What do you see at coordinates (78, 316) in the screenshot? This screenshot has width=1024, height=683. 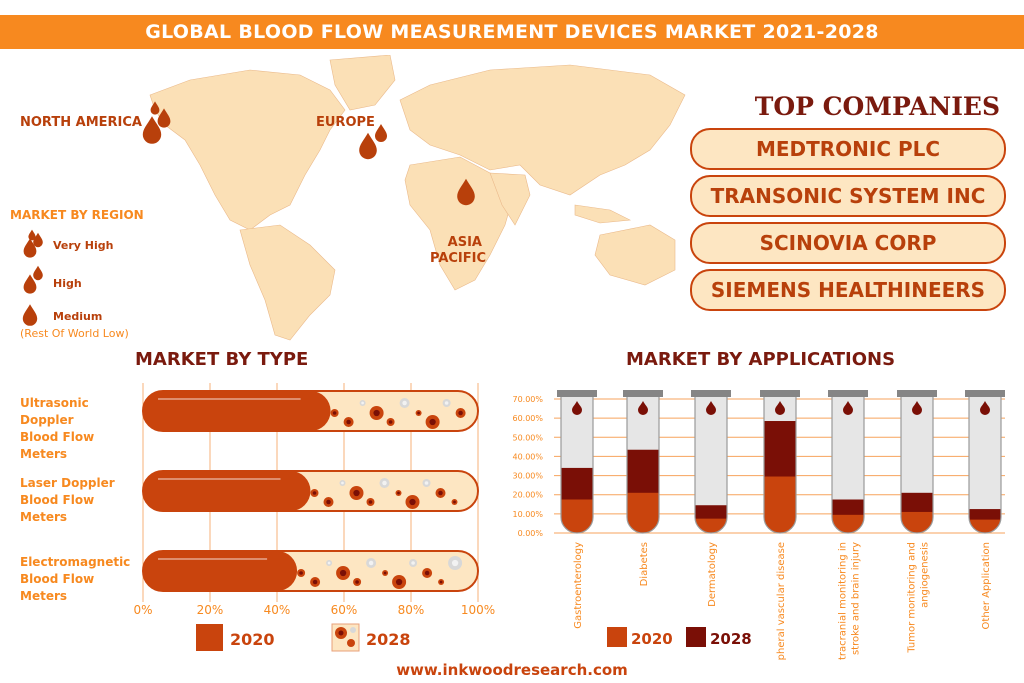 I see `legend-medium: Medium` at bounding box center [78, 316].